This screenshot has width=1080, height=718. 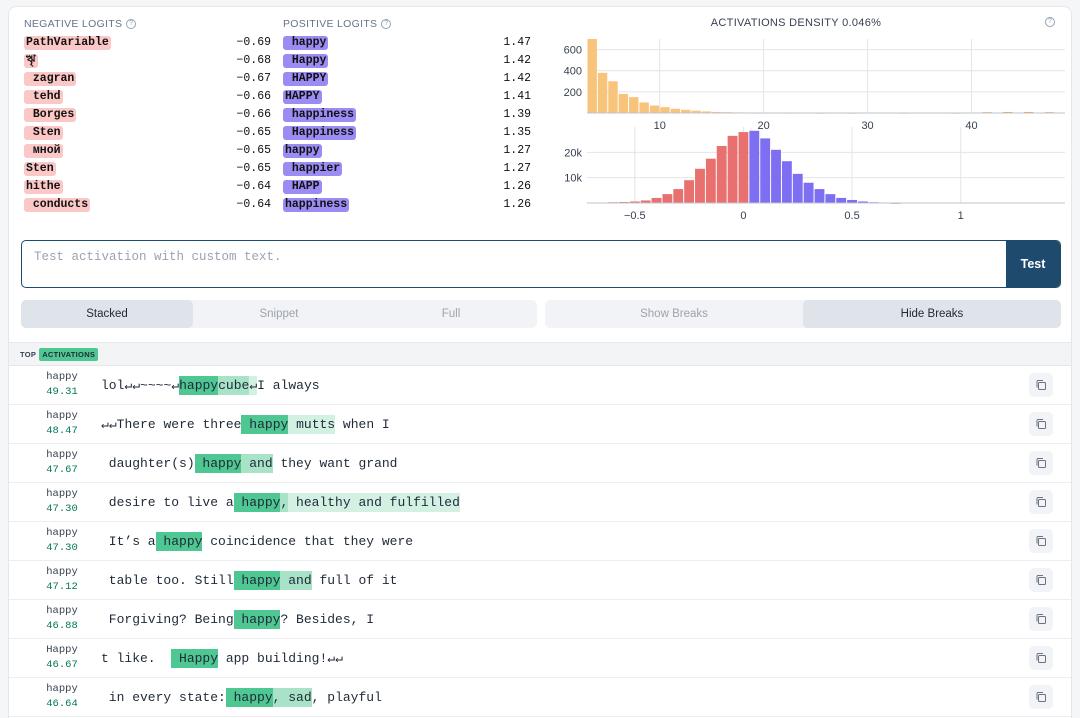 I want to click on negative-logit-token: zagran, so click(x=50, y=79).